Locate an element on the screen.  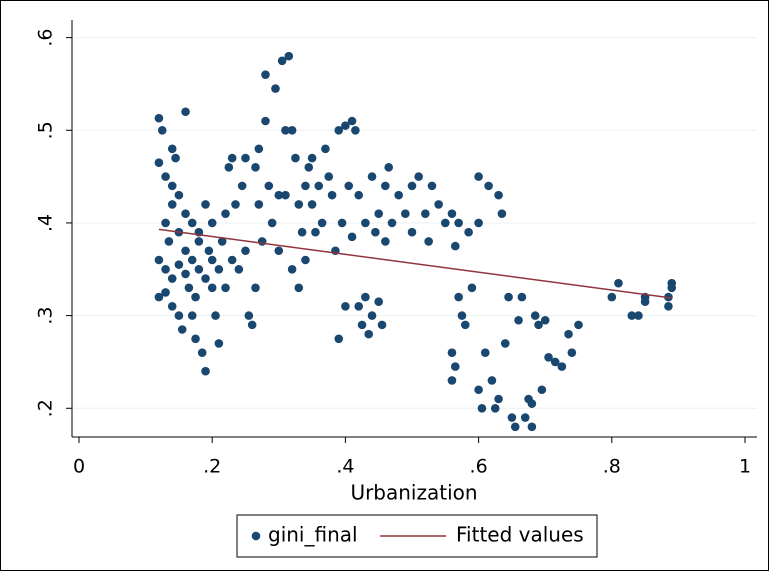
y-tick-label: .3 is located at coordinates (46, 316).